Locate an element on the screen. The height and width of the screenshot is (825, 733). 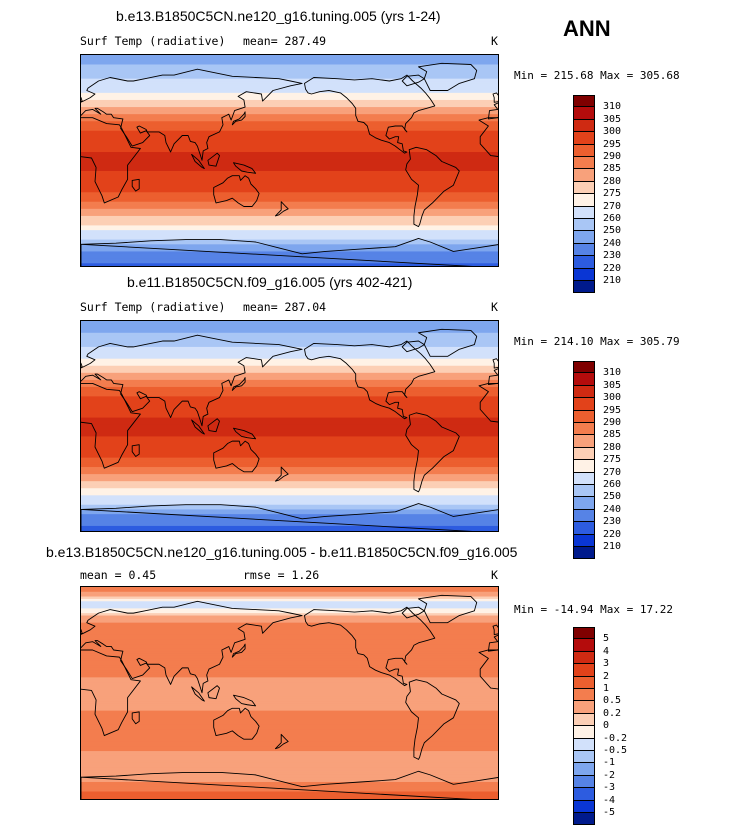
colorbar-tick-label: 1 is located at coordinates (606, 688).